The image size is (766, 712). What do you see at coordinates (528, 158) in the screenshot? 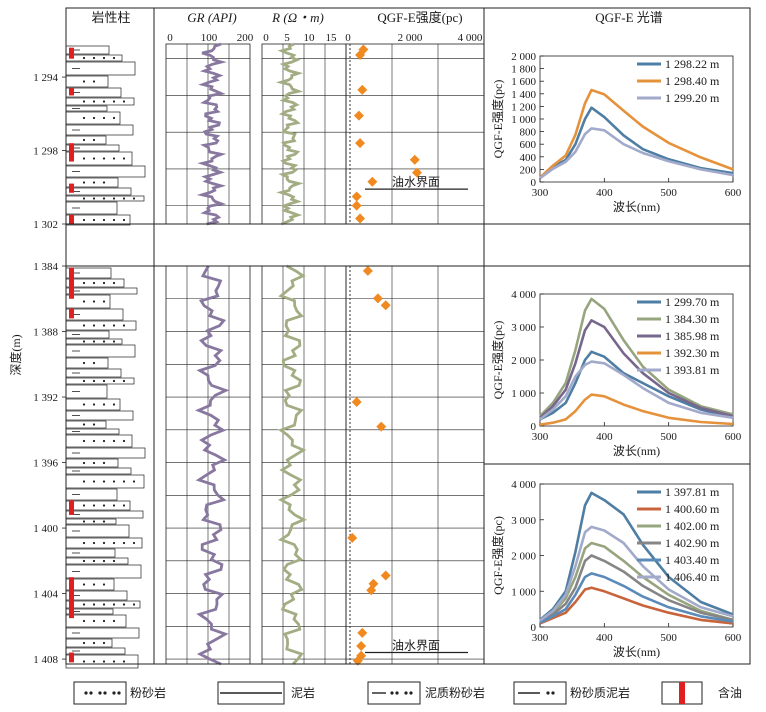
I see `y-tick-label: 400` at bounding box center [528, 158].